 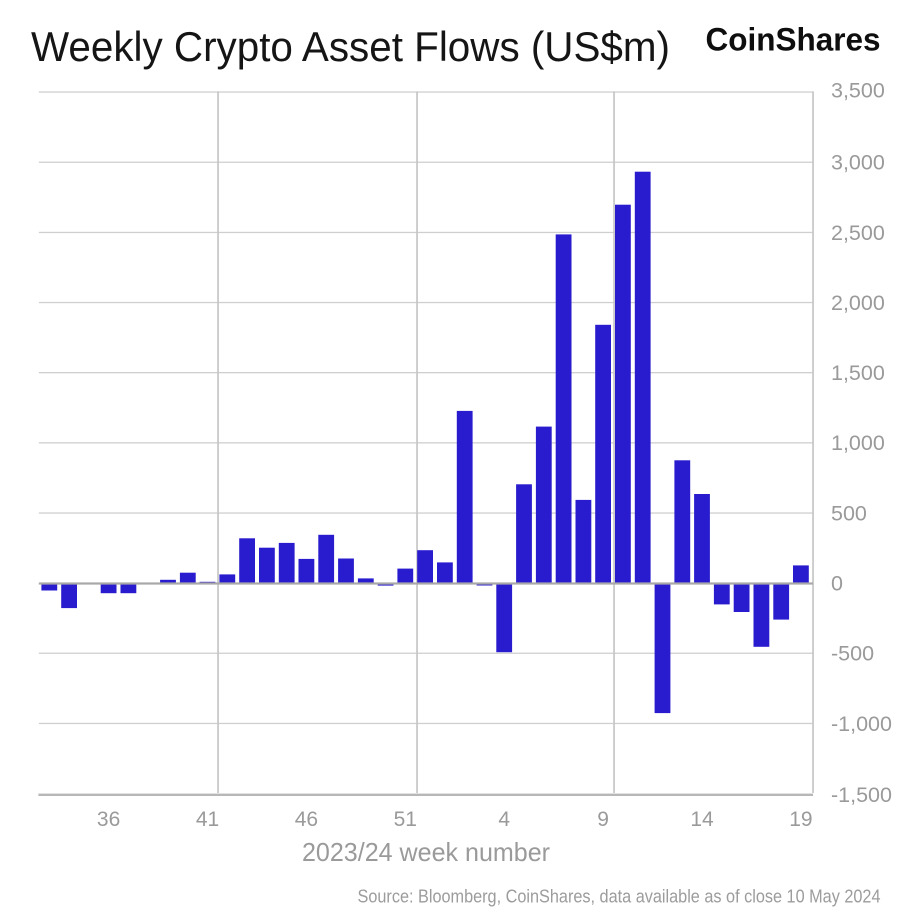 What do you see at coordinates (858, 163) in the screenshot?
I see `svg-text: 3,000` at bounding box center [858, 163].